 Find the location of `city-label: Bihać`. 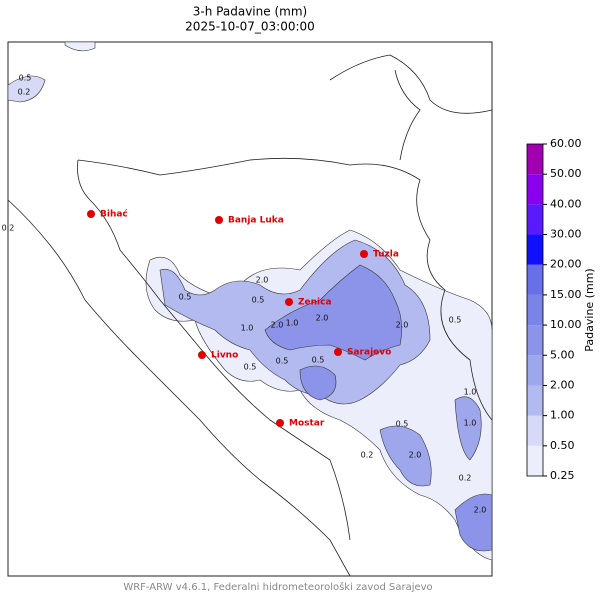

city-label: Bihać is located at coordinates (114, 214).